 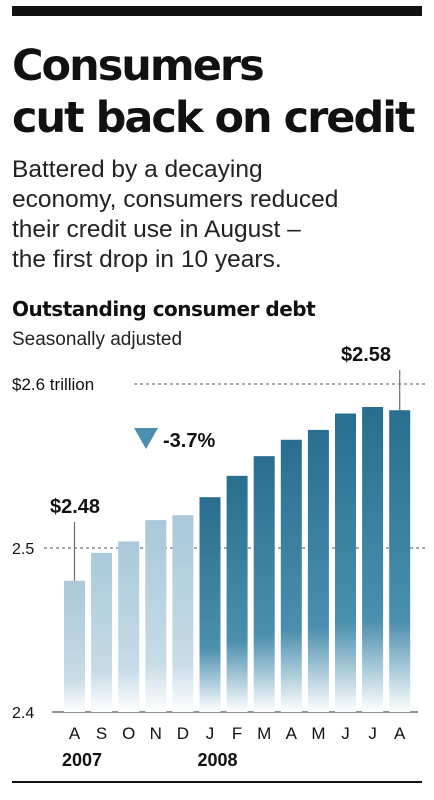 I want to click on x-tick-label: N, so click(x=156, y=733).